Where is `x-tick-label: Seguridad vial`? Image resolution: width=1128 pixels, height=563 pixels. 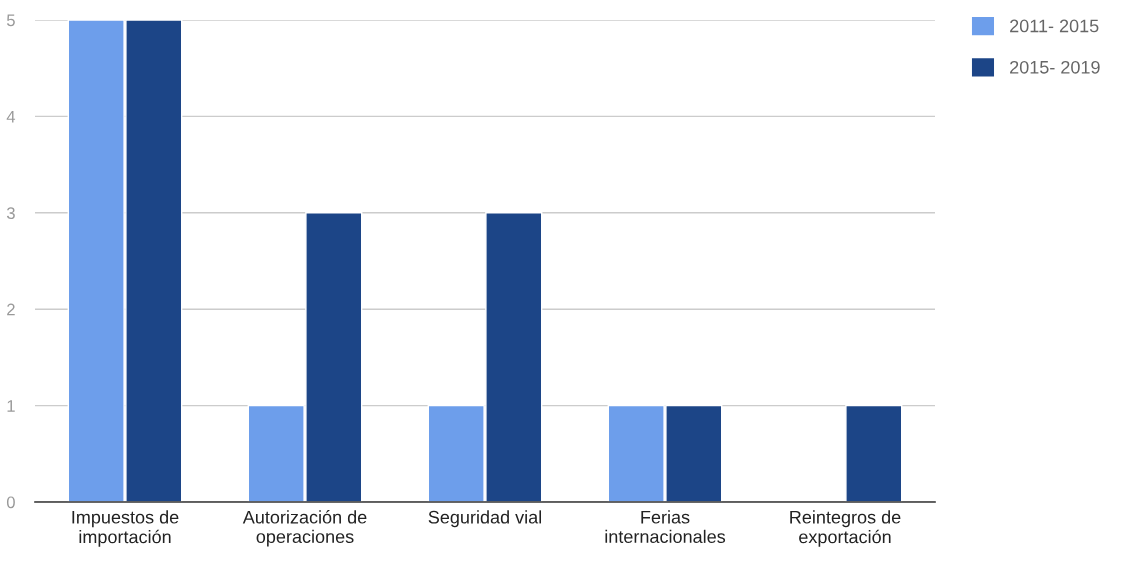
x-tick-label: Seguridad vial is located at coordinates (485, 519).